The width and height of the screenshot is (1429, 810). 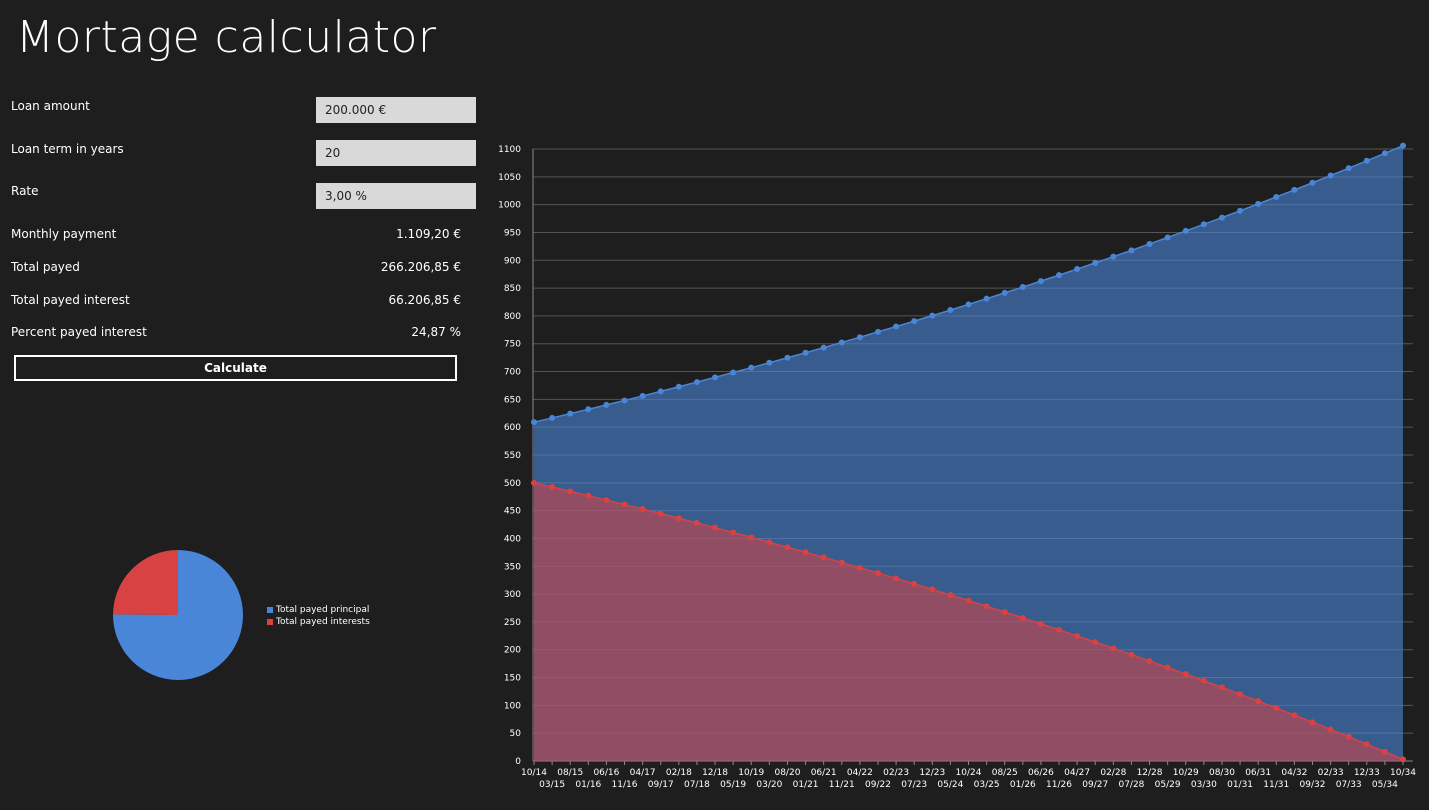 What do you see at coordinates (1023, 785) in the screenshot?
I see `x-tick-label: 01/26` at bounding box center [1023, 785].